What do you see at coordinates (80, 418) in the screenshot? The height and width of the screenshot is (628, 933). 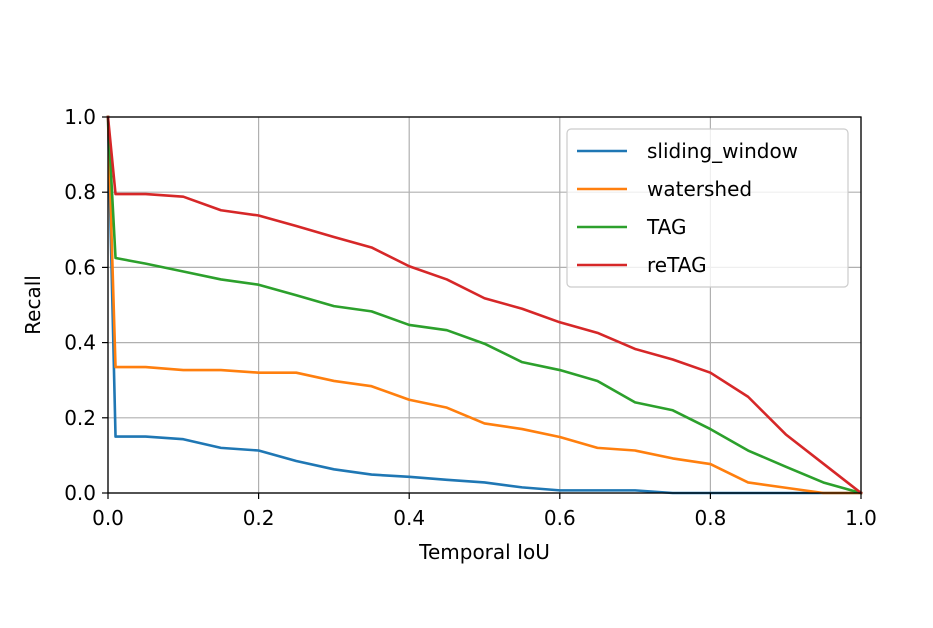 I see `y-tick-label: 0.2` at bounding box center [80, 418].